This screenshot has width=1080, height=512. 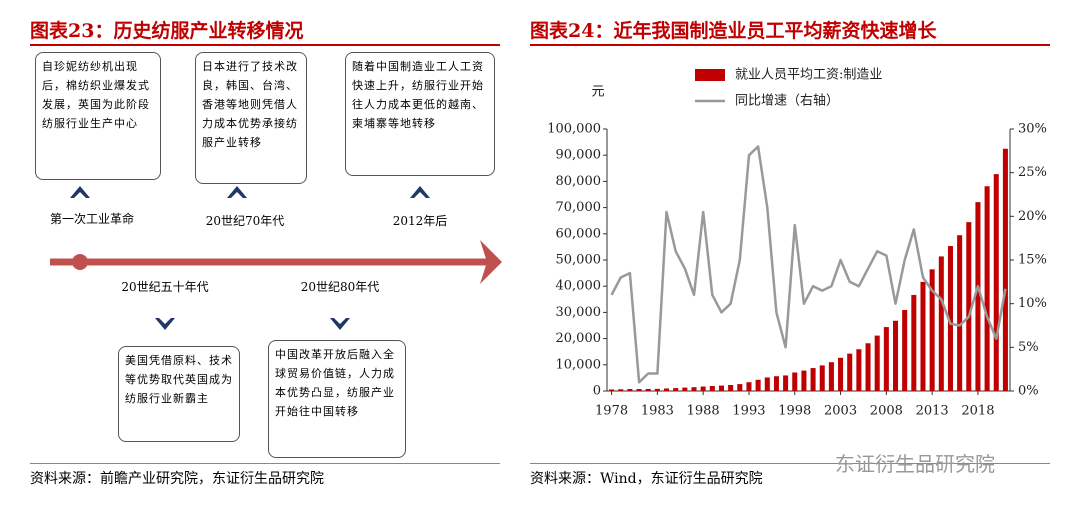 I want to click on legend-swatch, so click(x=710, y=75).